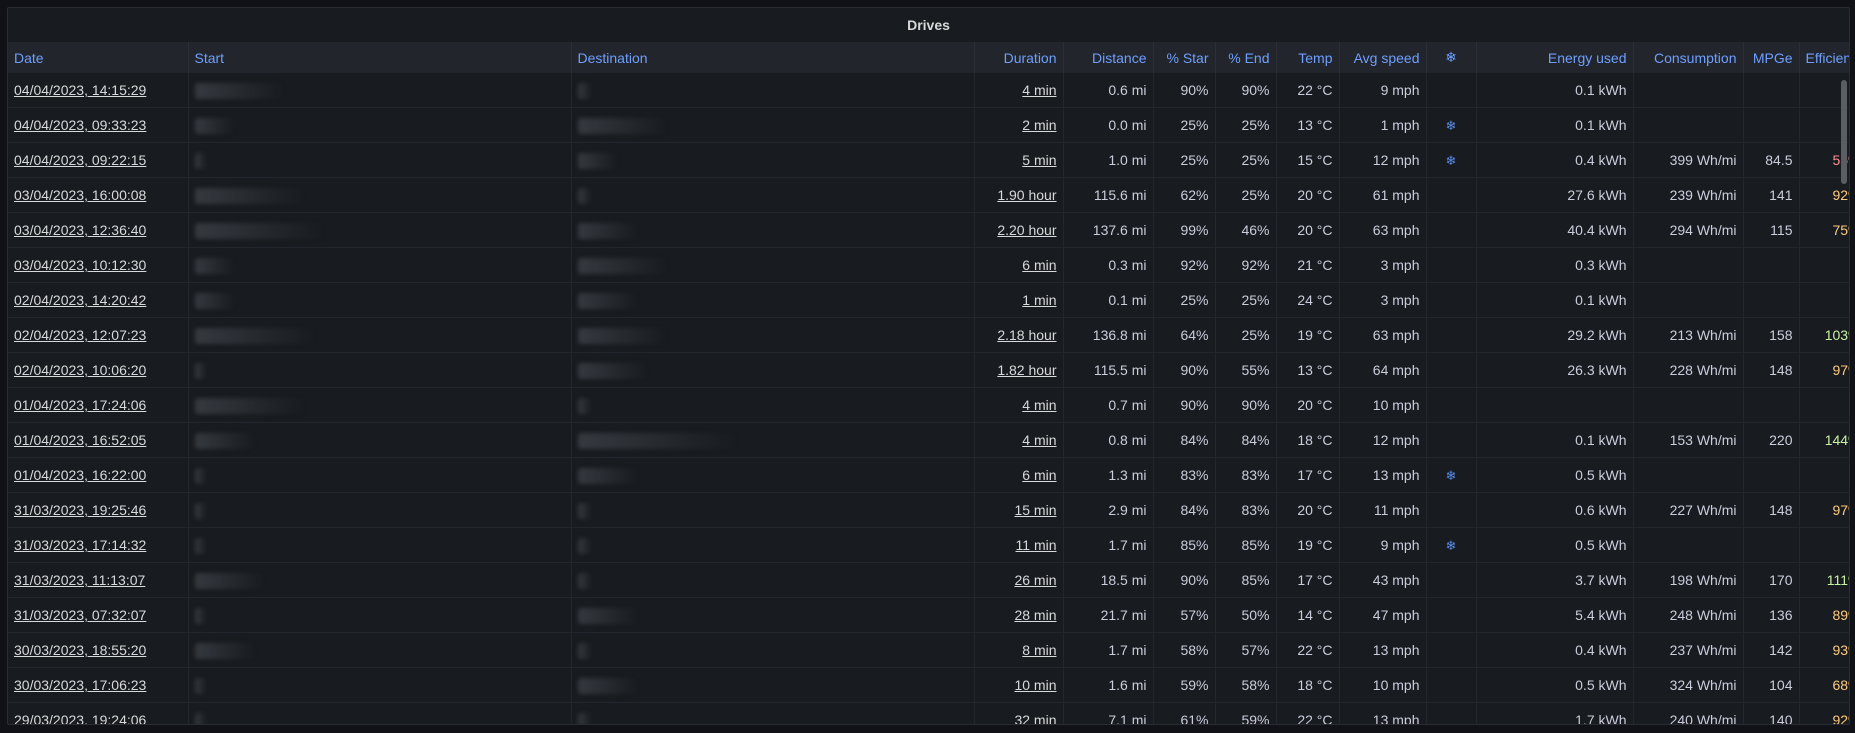 The width and height of the screenshot is (1855, 733). Describe the element at coordinates (80, 510) in the screenshot. I see `drive-date-link: 31/03/2023, 19:25:46` at that location.